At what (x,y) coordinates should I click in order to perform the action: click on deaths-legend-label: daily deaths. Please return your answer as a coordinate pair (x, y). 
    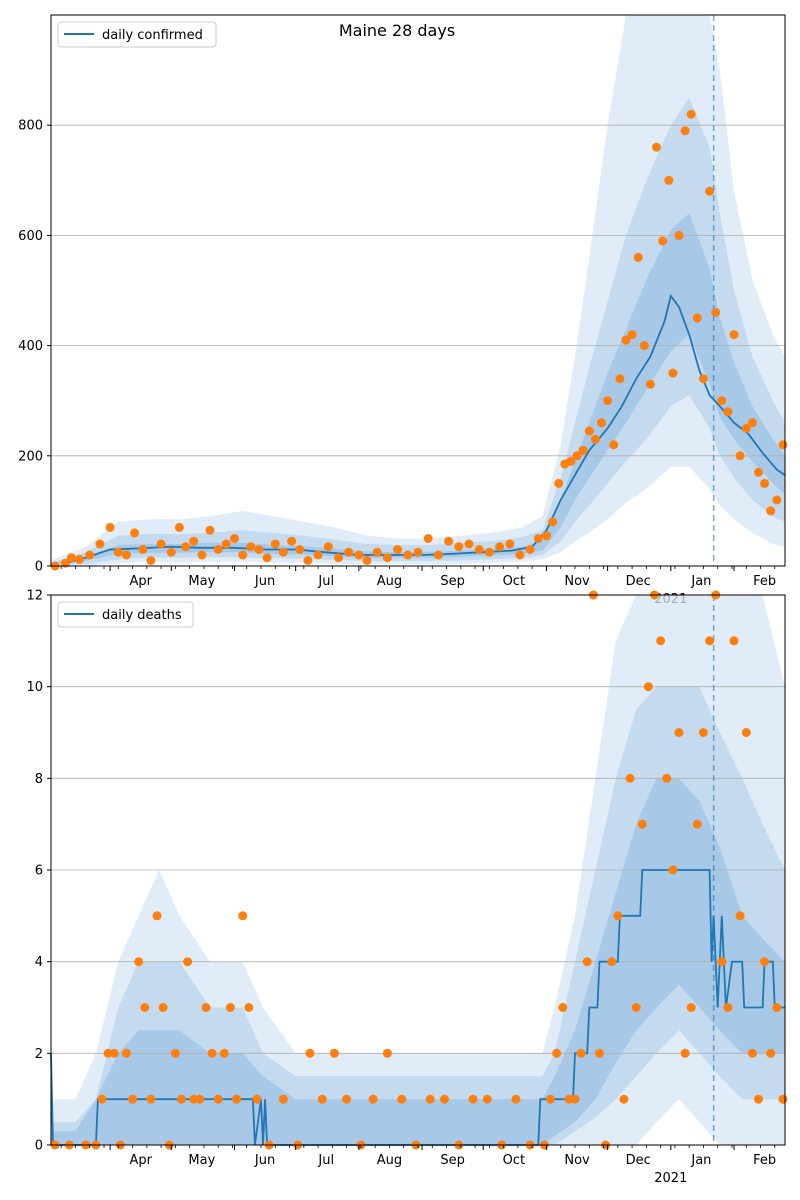
    Looking at the image, I should click on (142, 615).